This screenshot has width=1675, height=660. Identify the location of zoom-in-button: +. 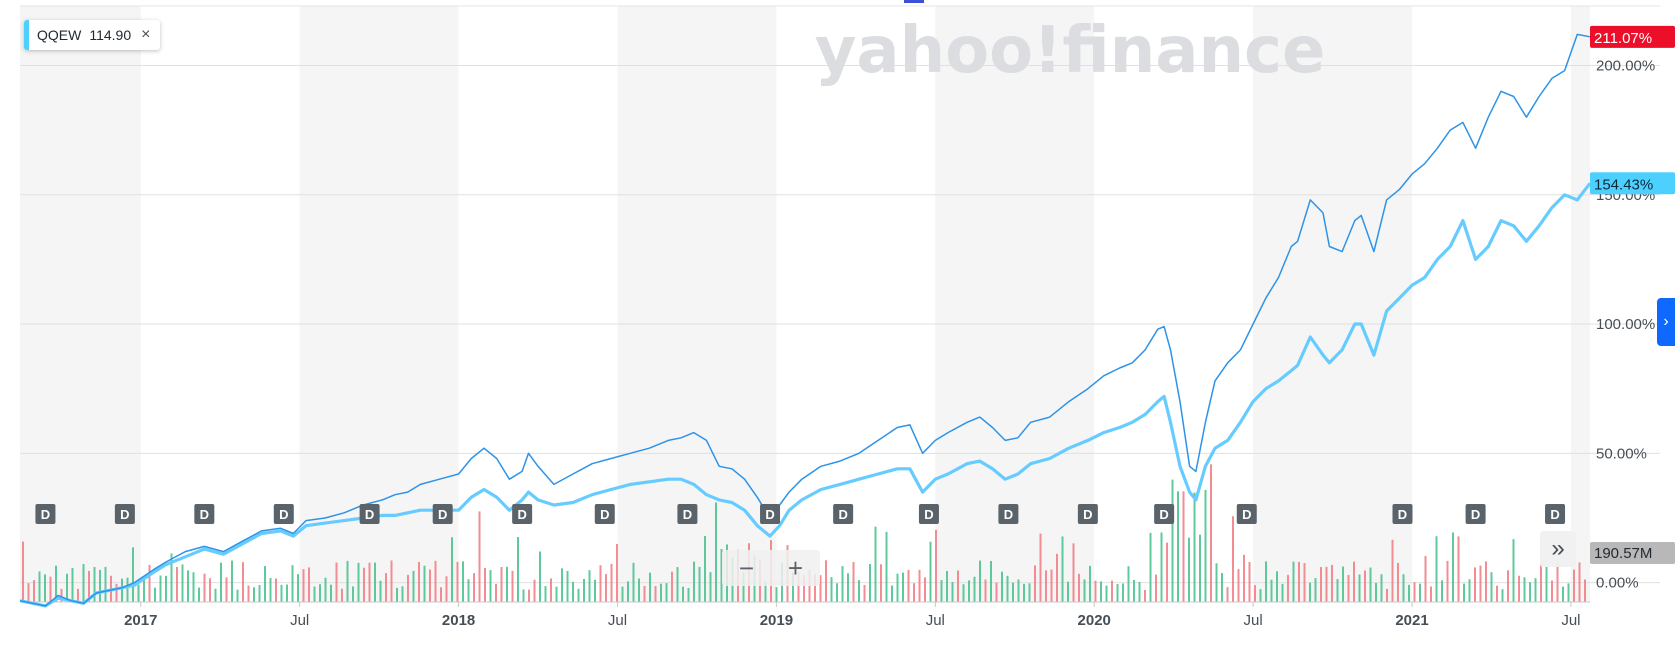
(795, 568).